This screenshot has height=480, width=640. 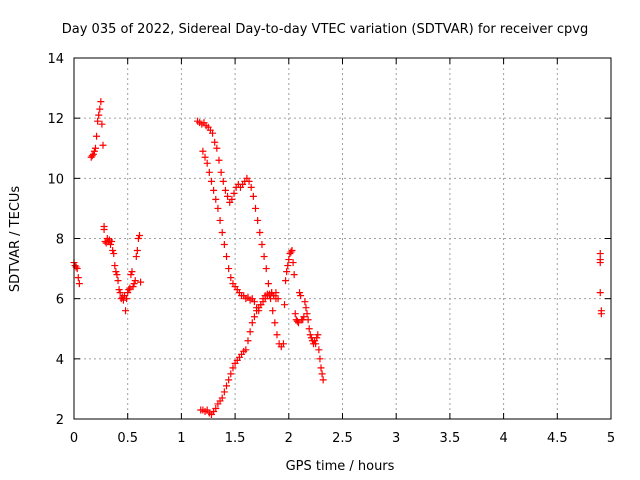 What do you see at coordinates (127, 438) in the screenshot?
I see `x-tick-label: 0.5` at bounding box center [127, 438].